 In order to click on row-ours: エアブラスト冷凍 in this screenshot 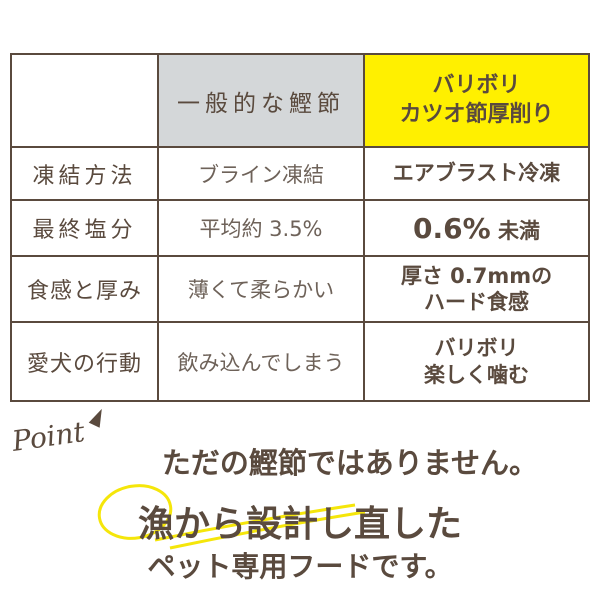, I will do `click(476, 173)`.